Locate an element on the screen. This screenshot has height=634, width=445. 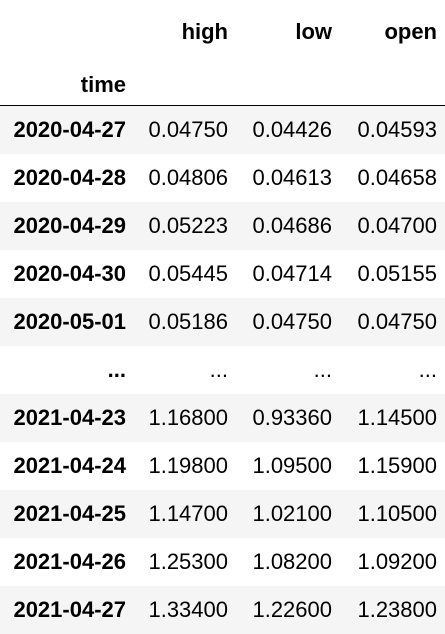
row-index-label: 2020-04-30 is located at coordinates (67, 274).